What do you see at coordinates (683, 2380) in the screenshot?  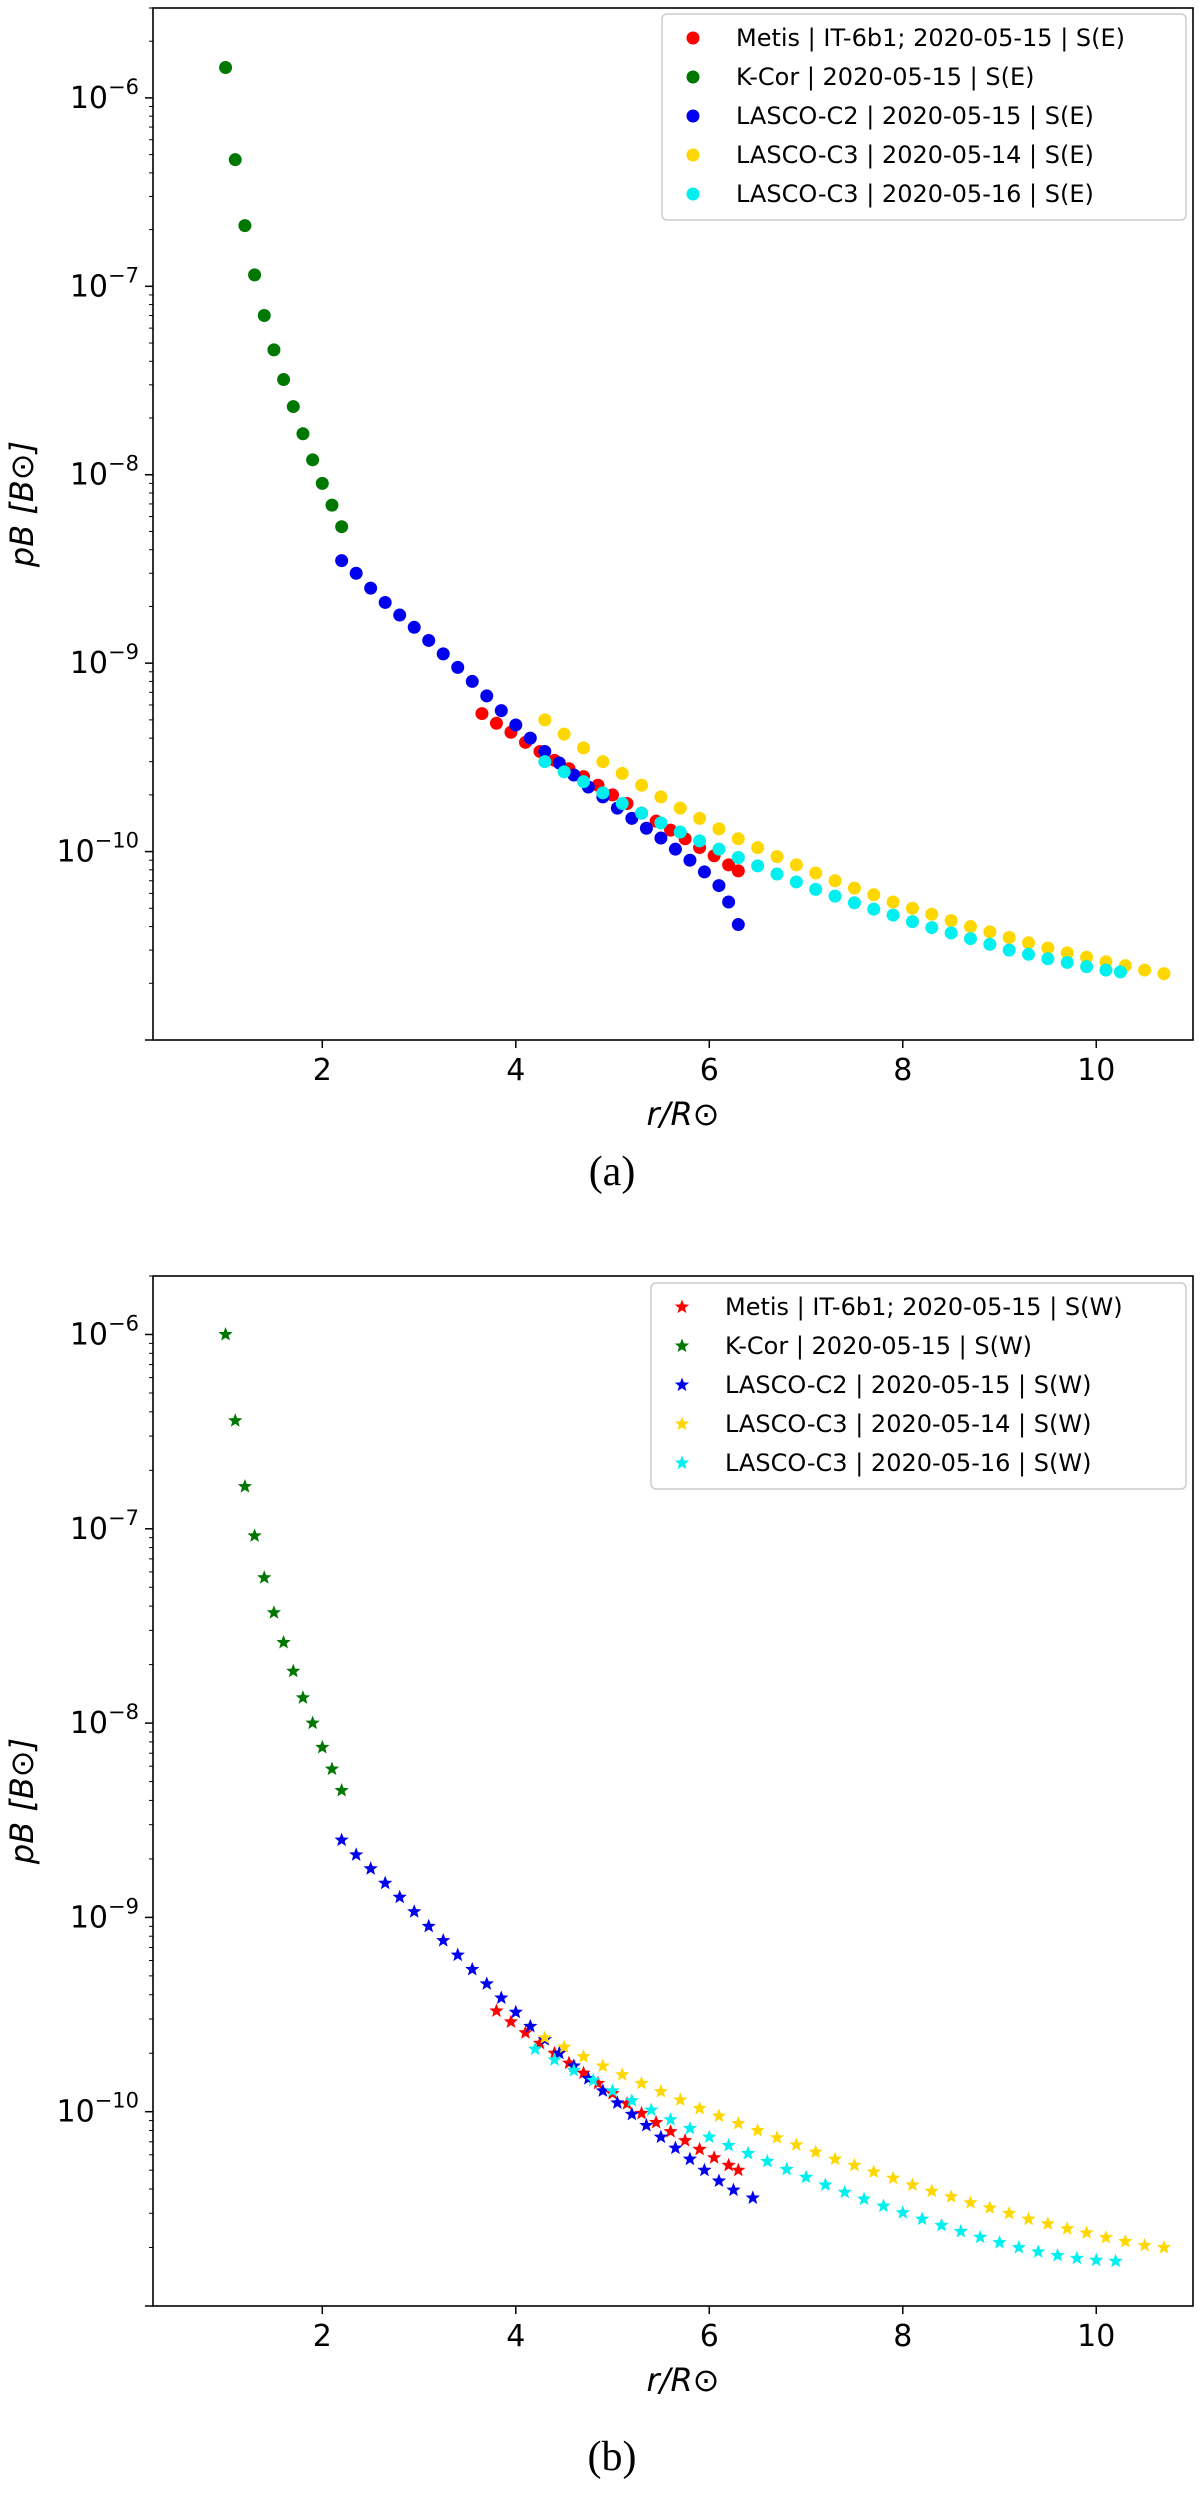 I see `x-axis-label: r/R⊙` at bounding box center [683, 2380].